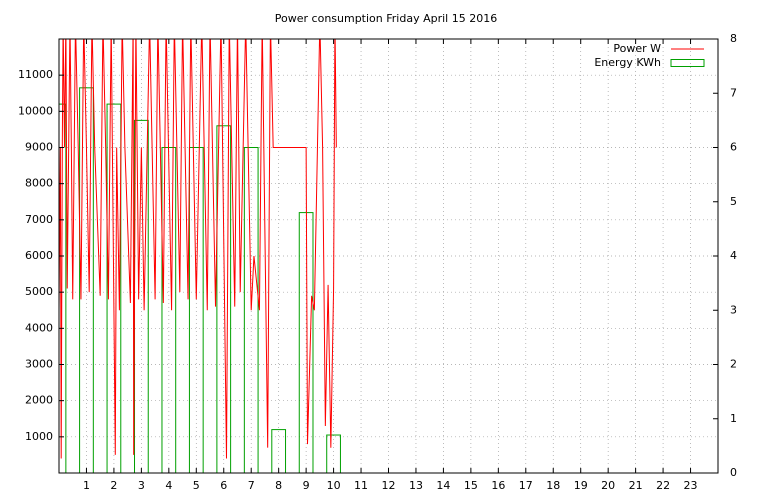 The image size is (768, 500). I want to click on y2-tick-label: 1, so click(733, 418).